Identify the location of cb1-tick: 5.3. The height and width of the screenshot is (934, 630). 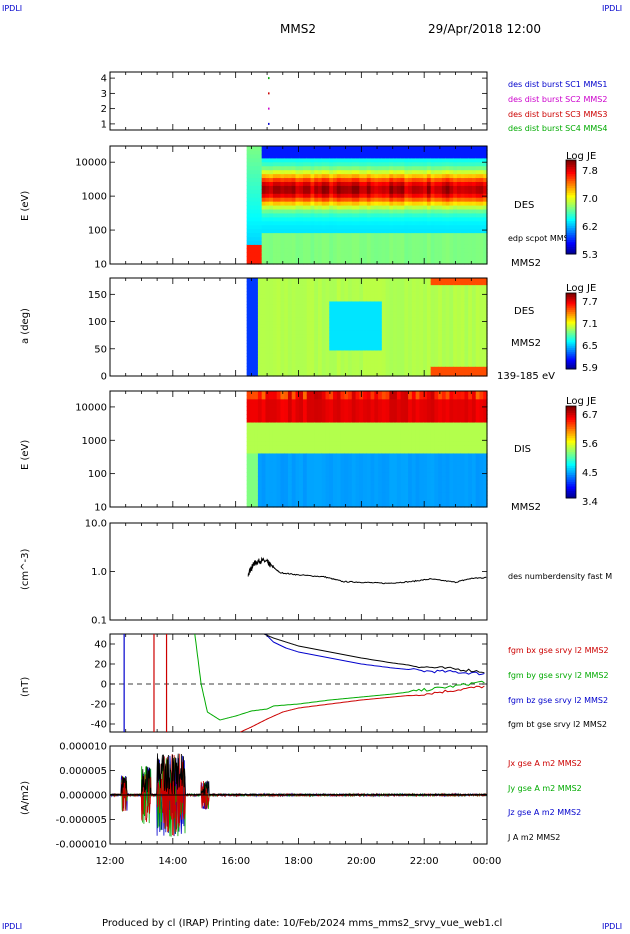
(590, 255).